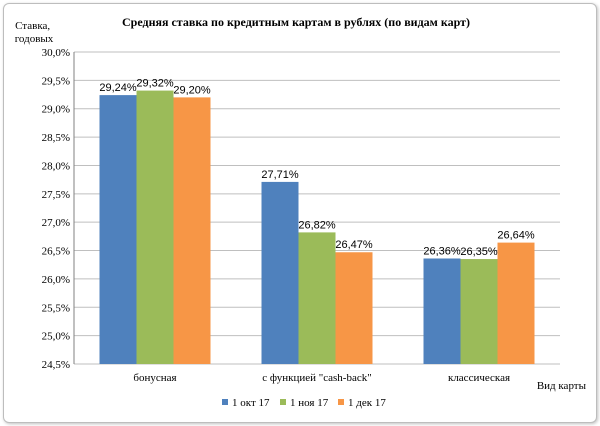 This screenshot has height=426, width=600. I want to click on legend-label: 1 окт 17, so click(251, 403).